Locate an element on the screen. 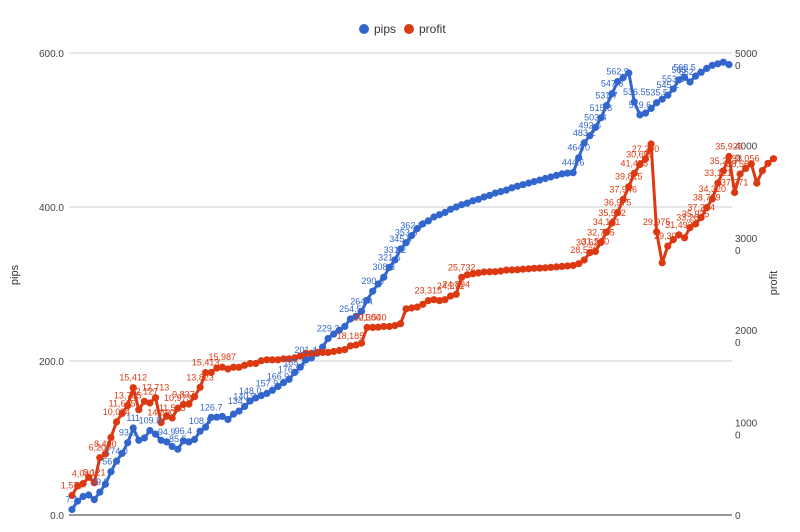  data-label-pips: 464.0 is located at coordinates (578, 148).